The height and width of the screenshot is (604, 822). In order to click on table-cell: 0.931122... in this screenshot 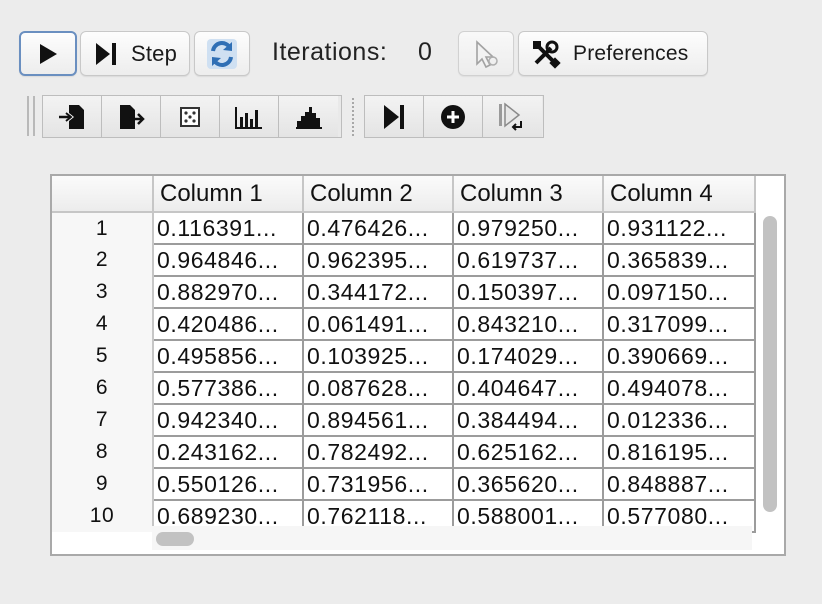, I will do `click(679, 228)`.